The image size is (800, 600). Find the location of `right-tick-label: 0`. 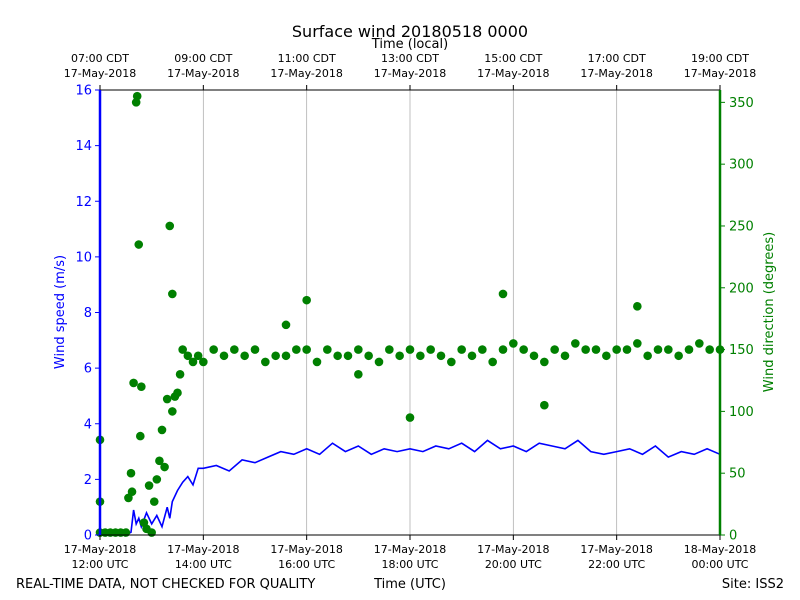

right-tick-label: 0 is located at coordinates (733, 536).